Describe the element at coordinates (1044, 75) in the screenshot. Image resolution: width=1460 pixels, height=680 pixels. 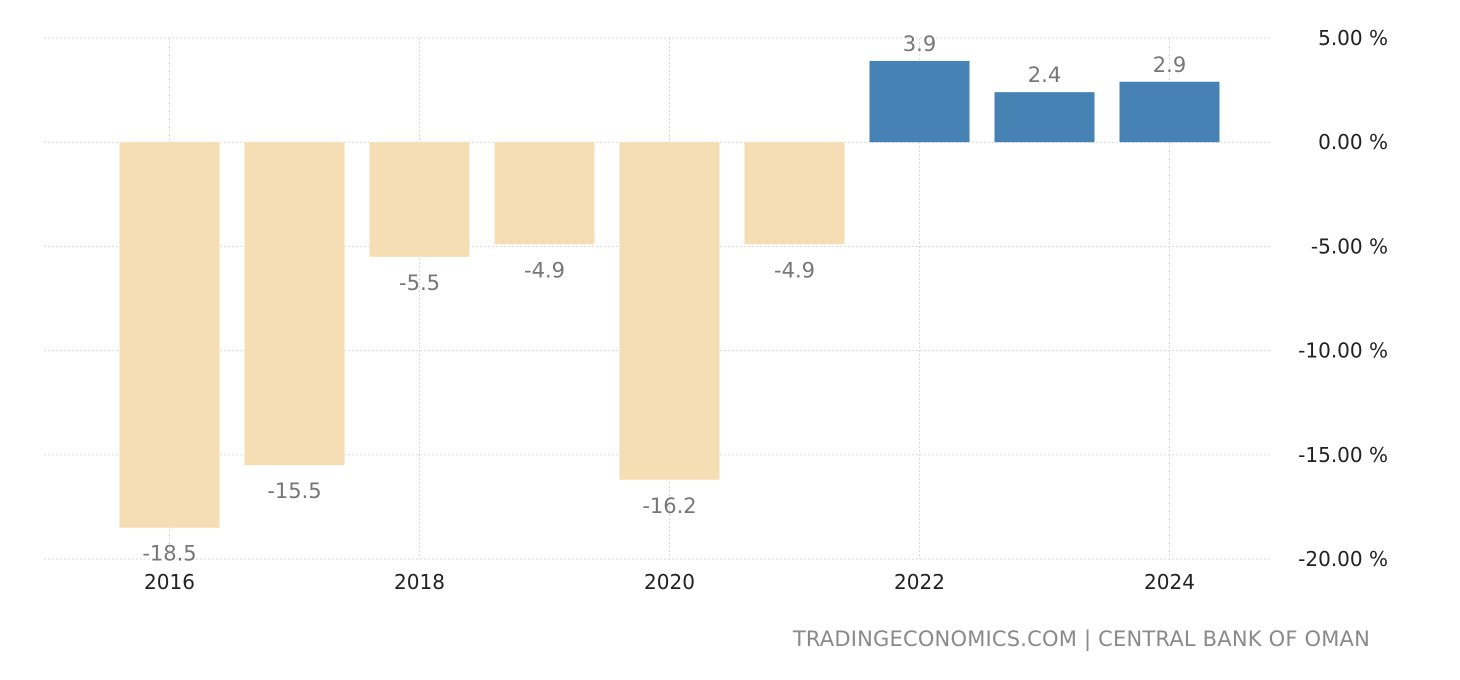
I see `data-label-2023: 2.4` at that location.